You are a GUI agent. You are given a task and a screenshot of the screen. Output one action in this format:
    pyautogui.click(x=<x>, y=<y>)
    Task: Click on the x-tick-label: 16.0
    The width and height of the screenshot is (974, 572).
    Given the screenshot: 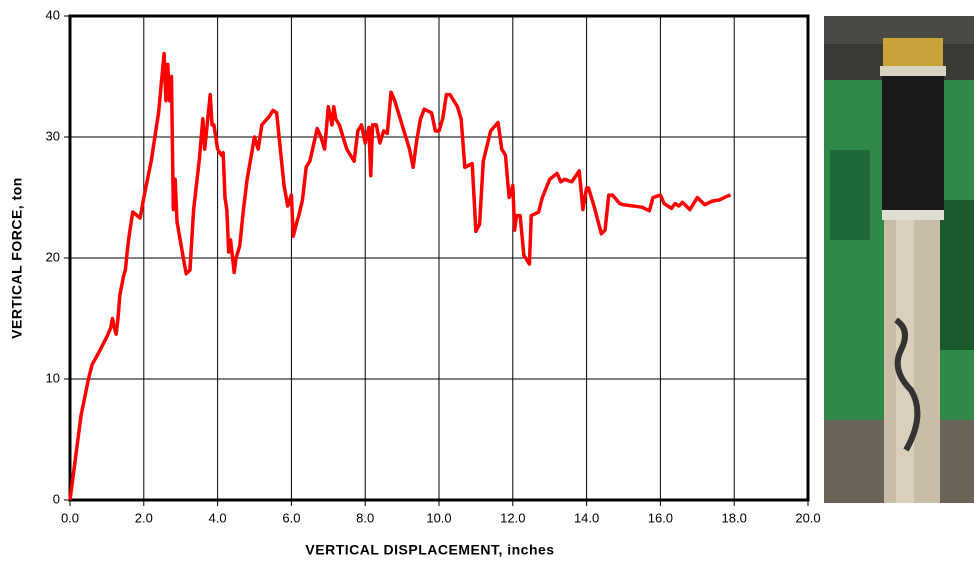 What is the action you would take?
    pyautogui.click(x=660, y=517)
    